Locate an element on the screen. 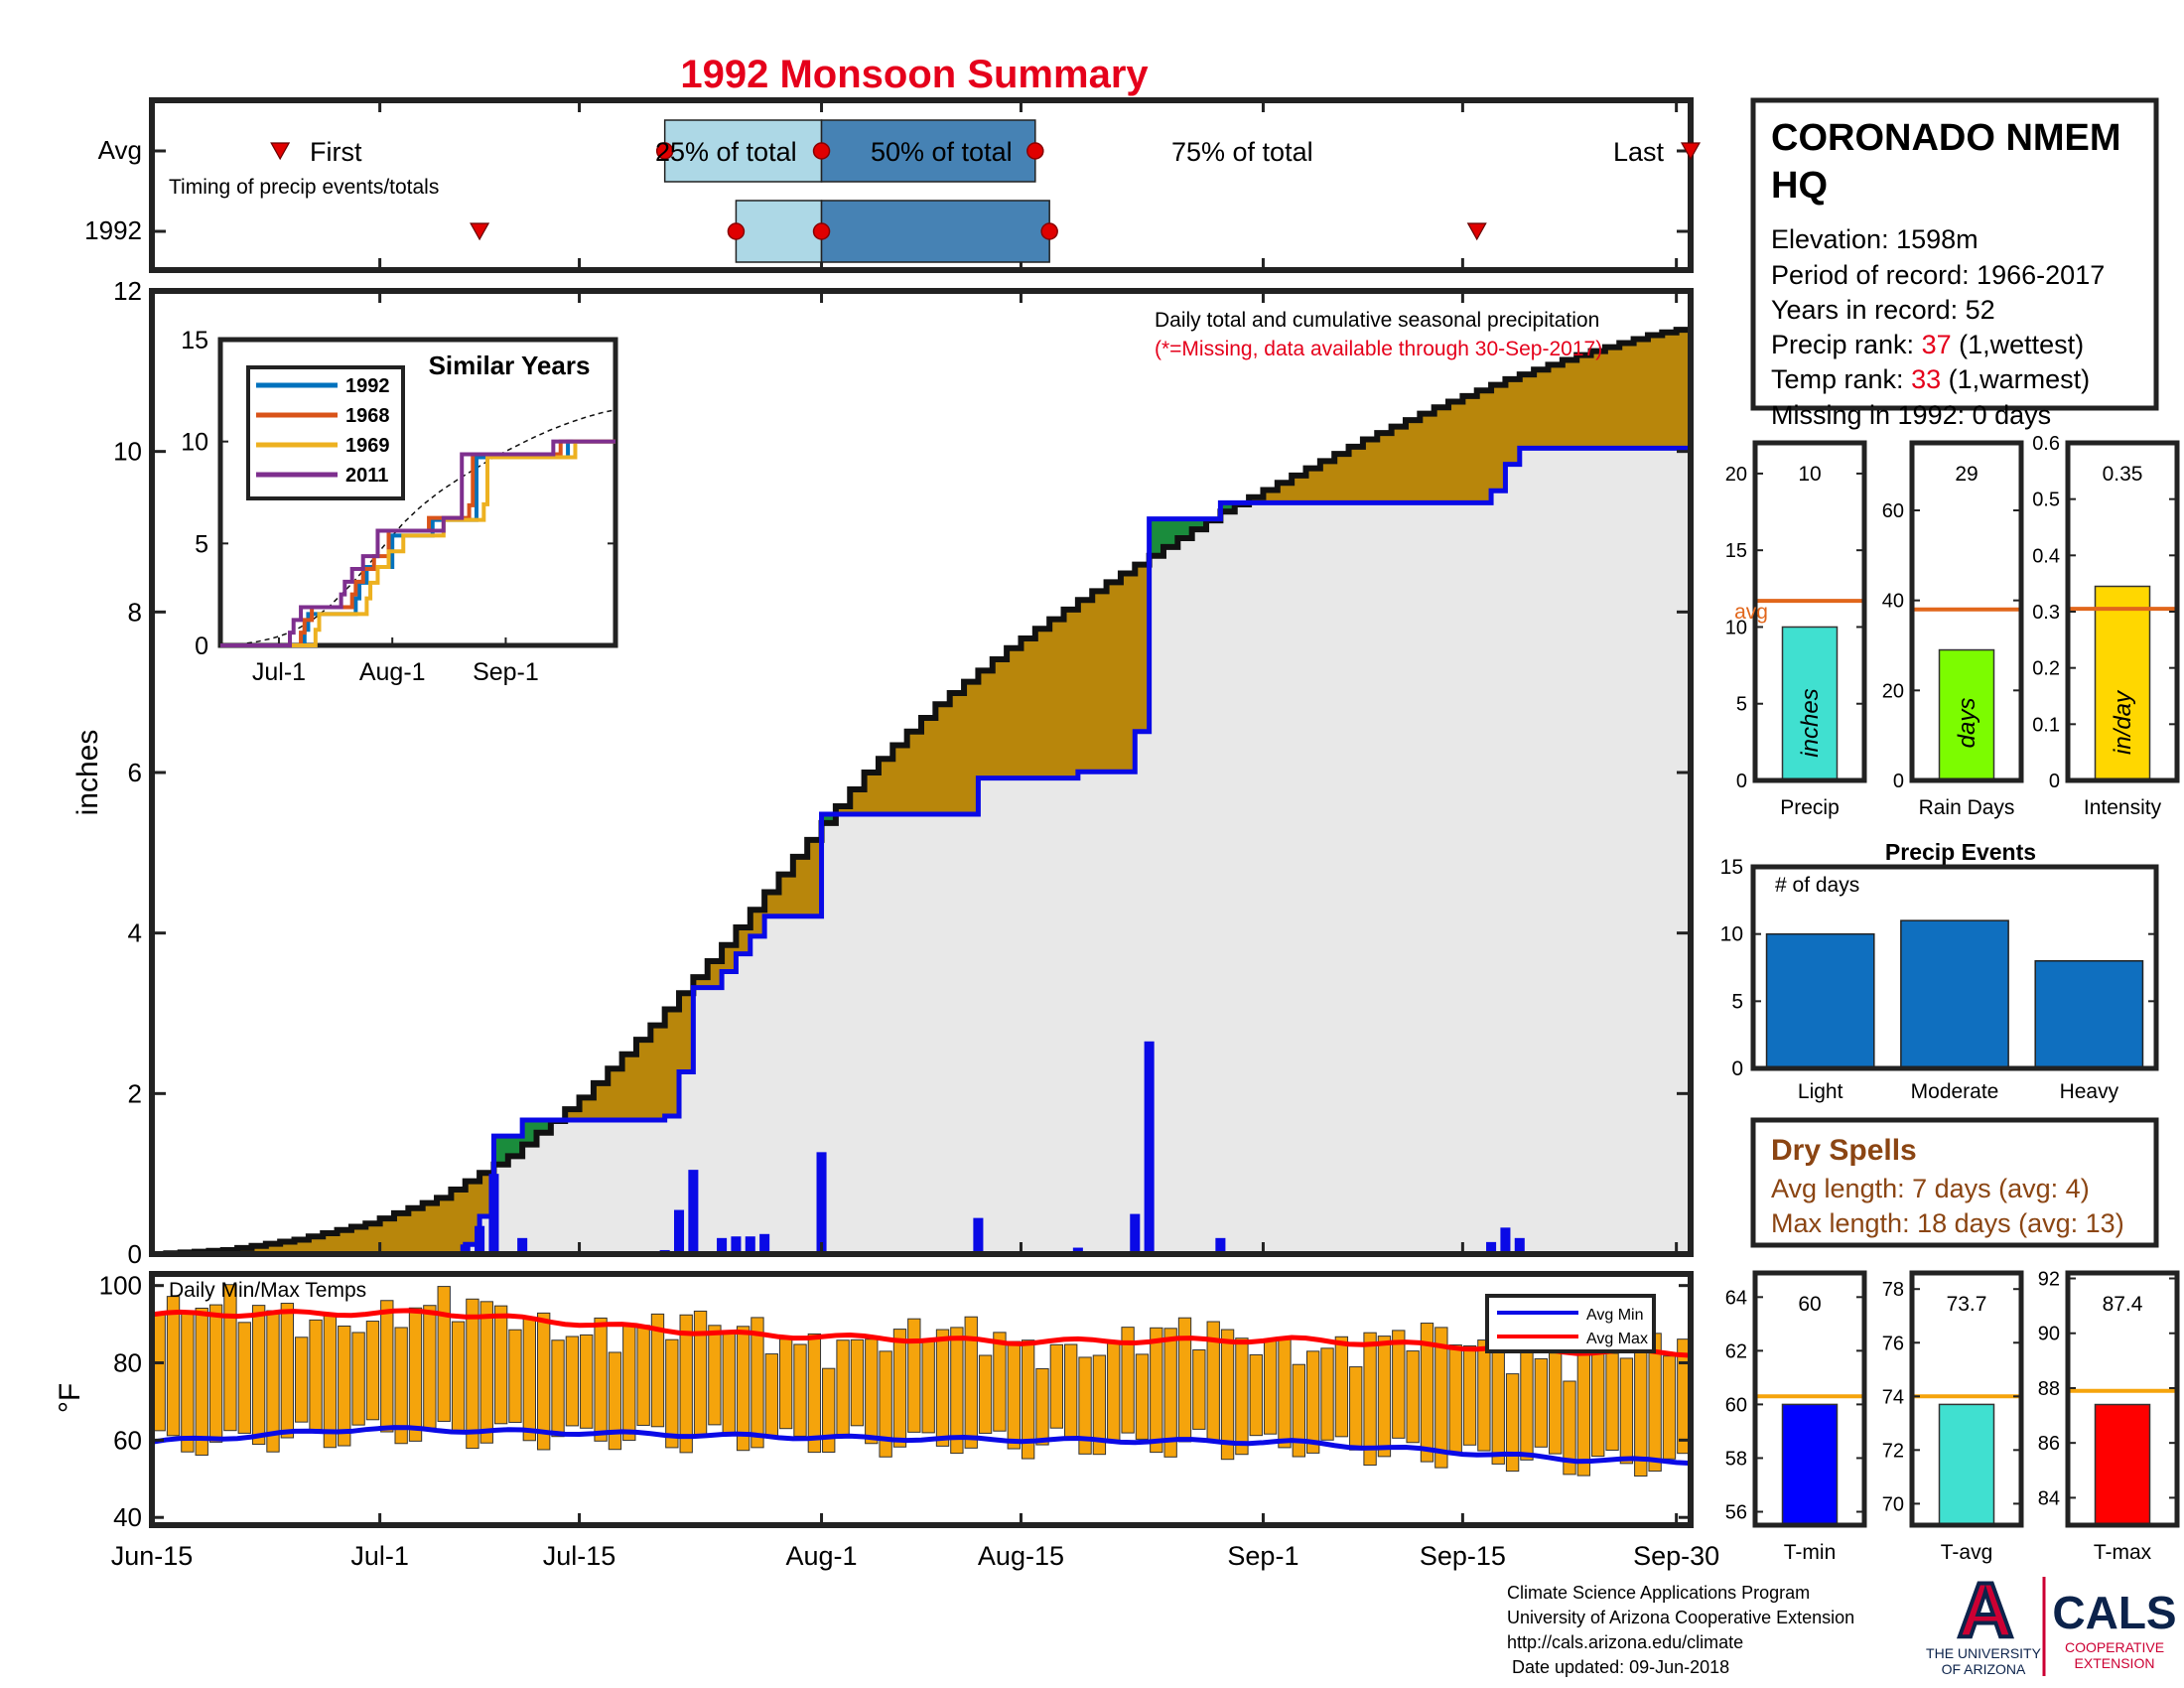 Image resolution: width=2184 pixels, height=1688 pixels. avg-max-line is located at coordinates (921, 1333).